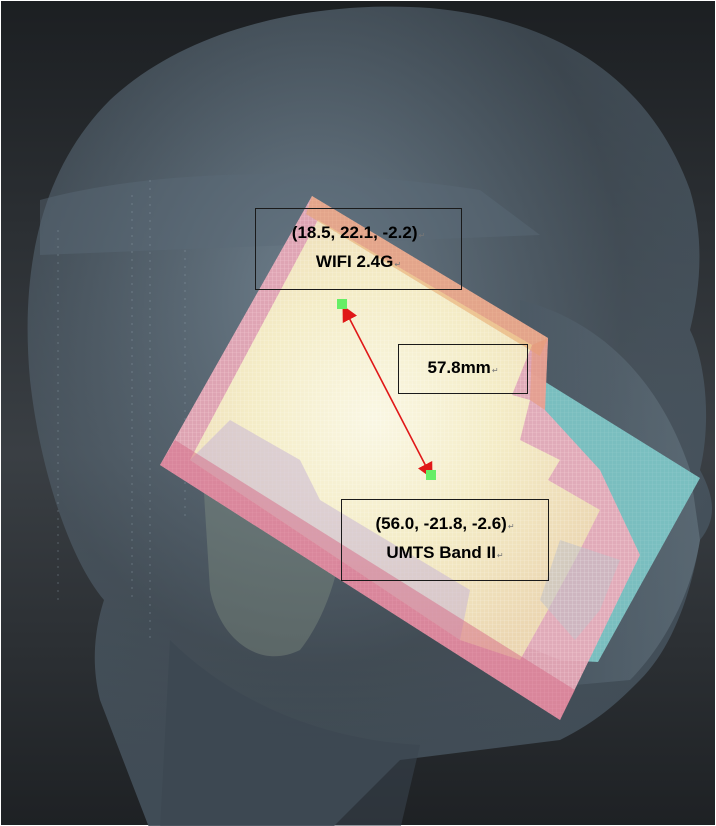 The width and height of the screenshot is (716, 826). I want to click on distance-value: 57.8mm, so click(462, 369).